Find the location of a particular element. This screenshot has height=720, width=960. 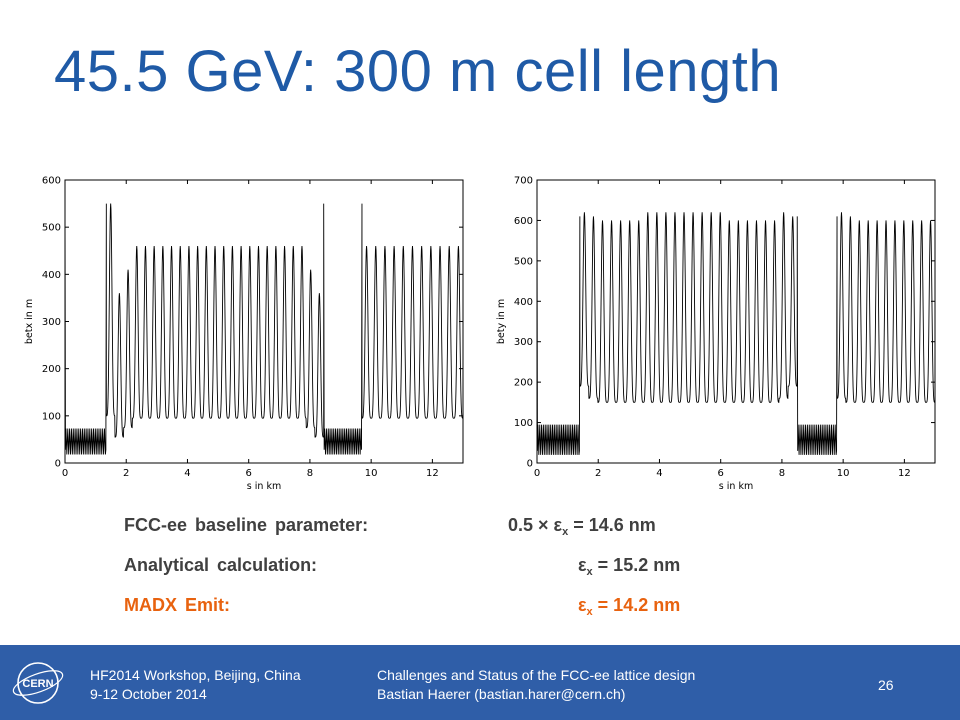

page-number: 26 is located at coordinates (886, 685).